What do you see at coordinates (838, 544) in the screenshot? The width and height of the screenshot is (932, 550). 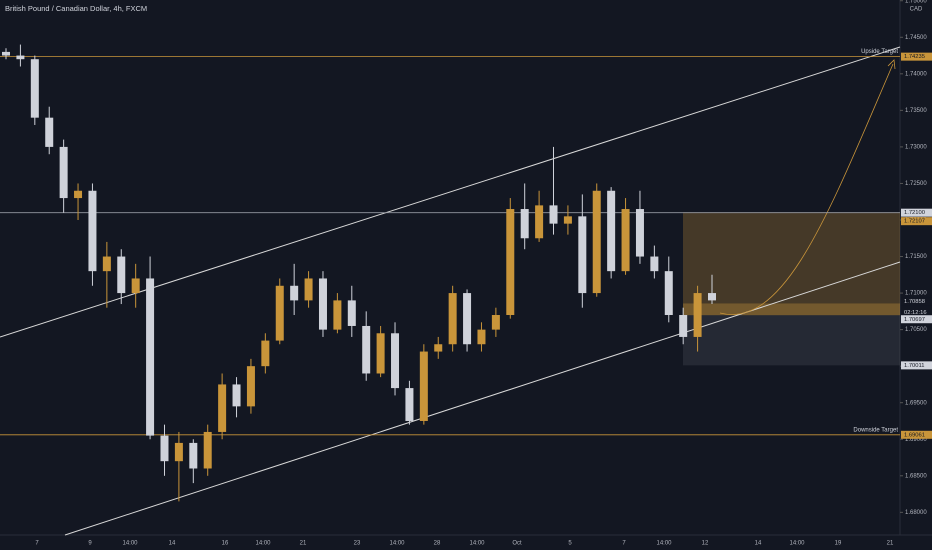 I see `x-tick-label: 19` at bounding box center [838, 544].